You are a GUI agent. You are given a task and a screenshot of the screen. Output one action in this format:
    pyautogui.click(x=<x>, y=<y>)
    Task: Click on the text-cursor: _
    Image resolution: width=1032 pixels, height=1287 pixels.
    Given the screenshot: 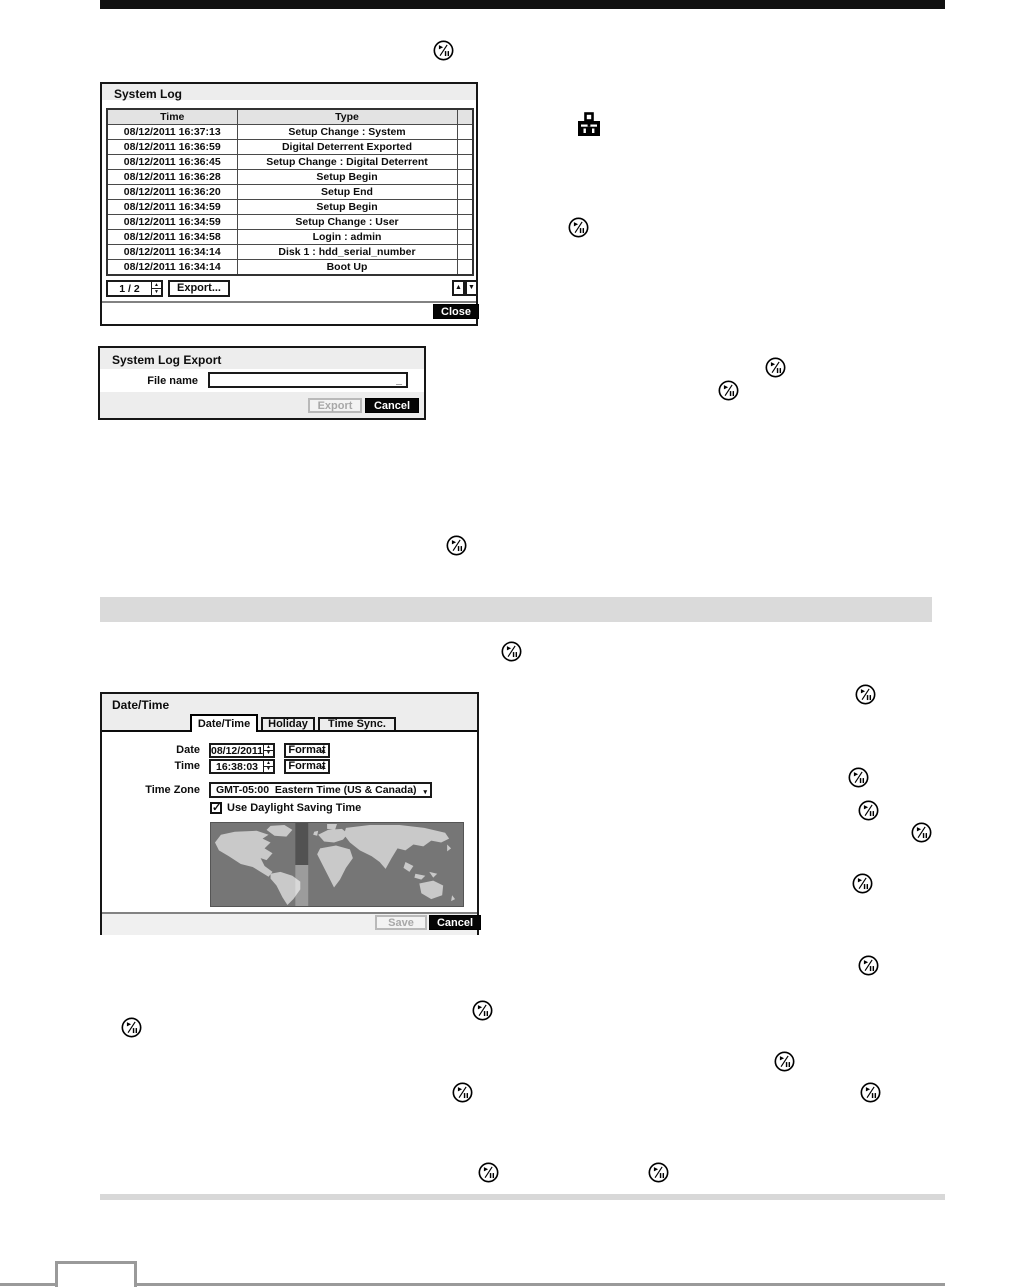 What is the action you would take?
    pyautogui.click(x=399, y=380)
    